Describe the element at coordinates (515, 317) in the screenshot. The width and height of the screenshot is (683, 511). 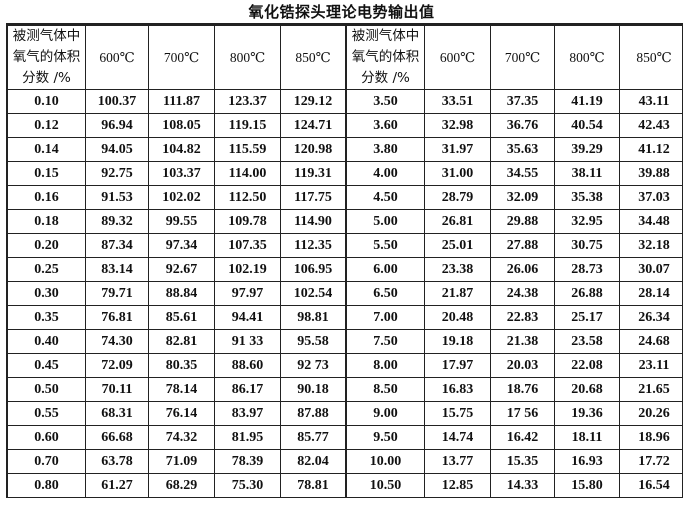
I see `table-row: 7.00 20.48 22.83 25.17 26.34` at that location.